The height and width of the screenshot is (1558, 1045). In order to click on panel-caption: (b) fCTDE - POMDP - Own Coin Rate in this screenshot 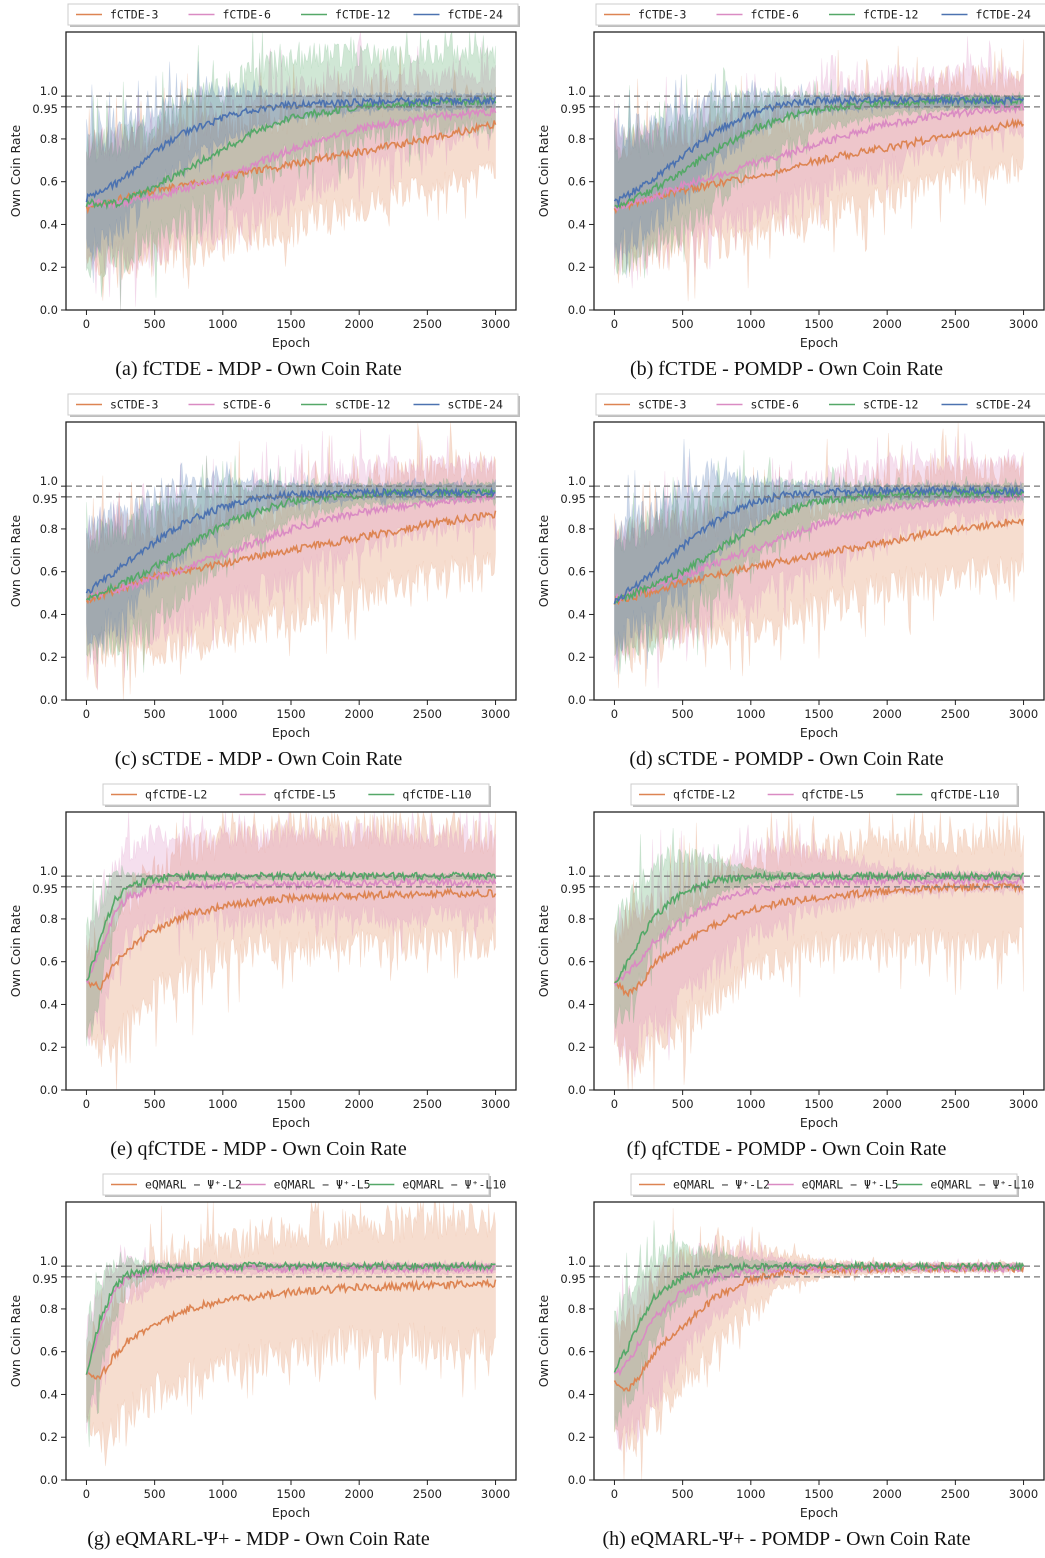, I will do `click(786, 369)`.